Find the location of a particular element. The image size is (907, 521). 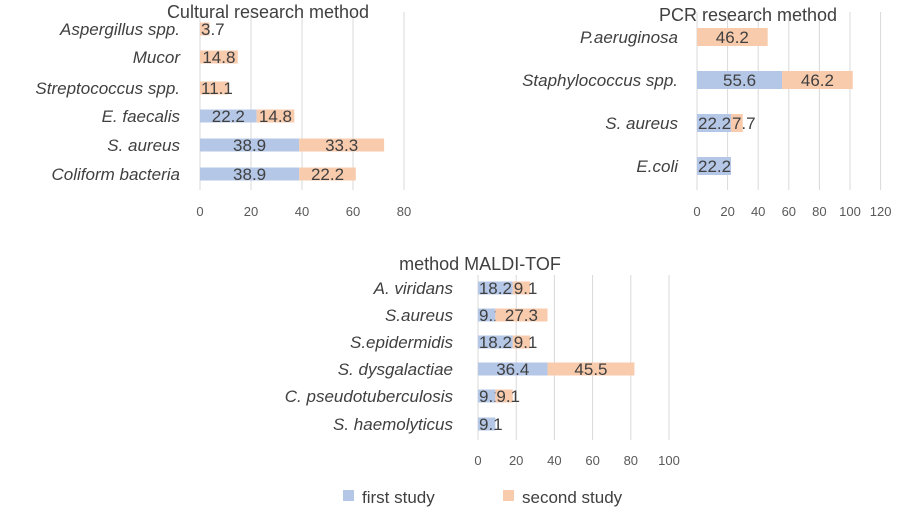

bar-second-study-p-aeruginosa is located at coordinates (732, 37).